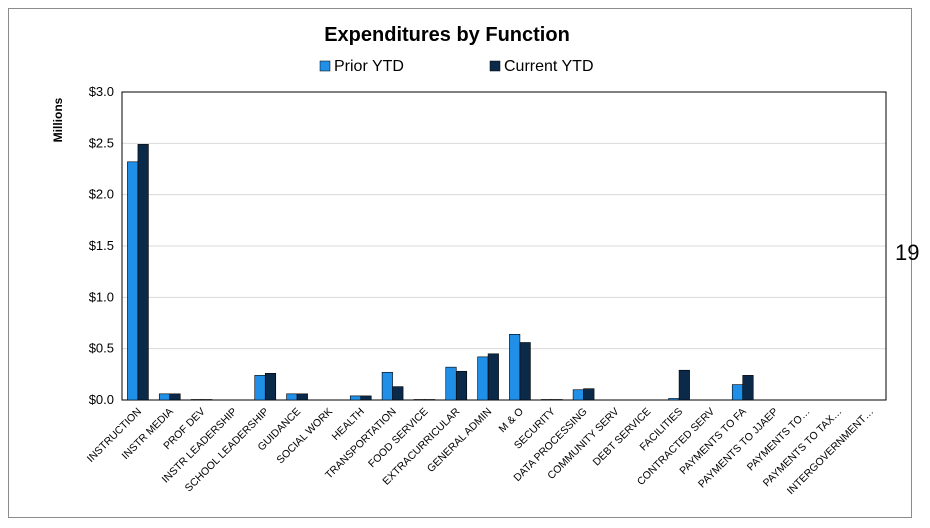 Image resolution: width=930 pixels, height=528 pixels. Describe the element at coordinates (101, 142) in the screenshot. I see `y-tick-label: $2.5` at that location.